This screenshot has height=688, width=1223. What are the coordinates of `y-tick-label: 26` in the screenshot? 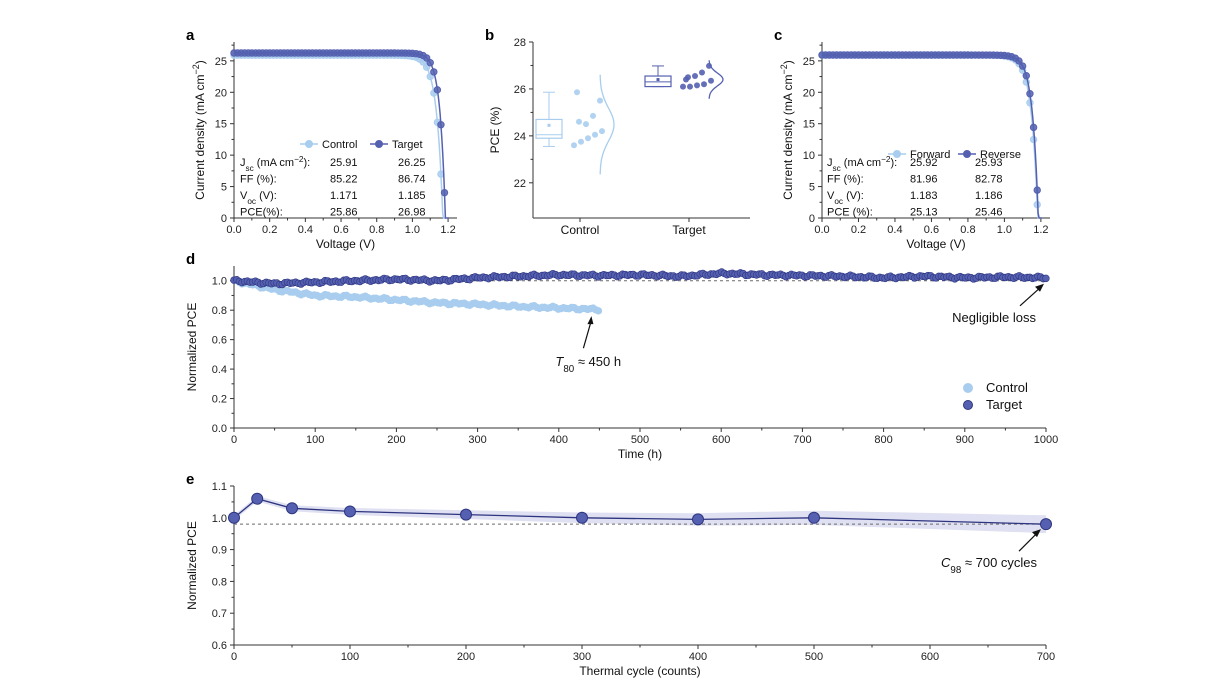 It's located at (520, 90).